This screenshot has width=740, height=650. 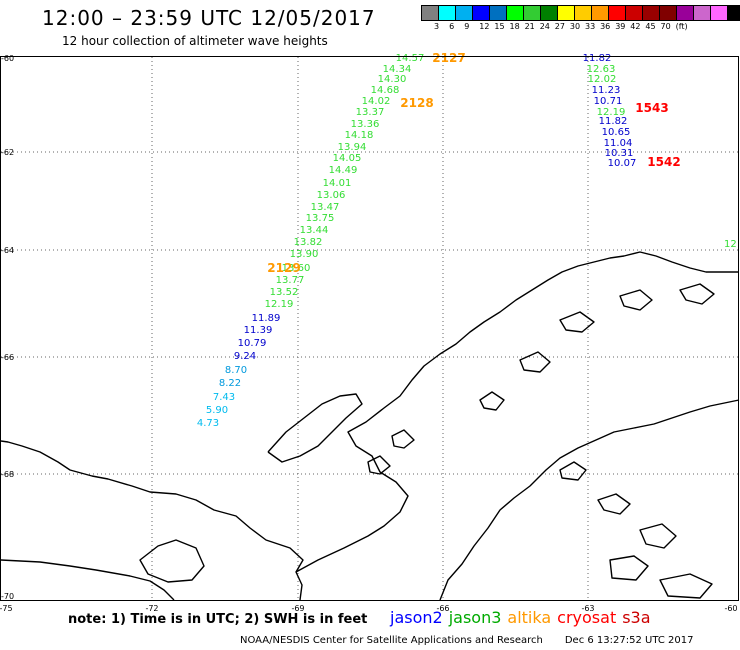 I want to click on scale-label: (ft), so click(x=681, y=26).